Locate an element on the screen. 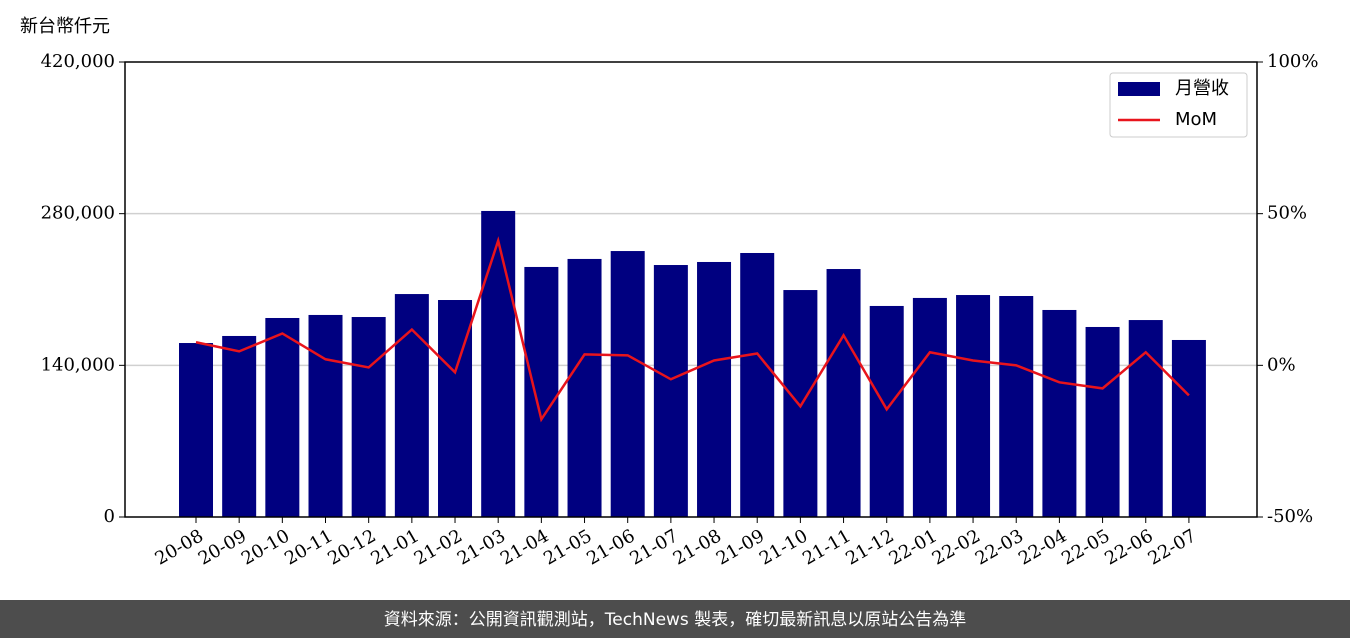  x-tick-label: 22-03 is located at coordinates (999, 547).